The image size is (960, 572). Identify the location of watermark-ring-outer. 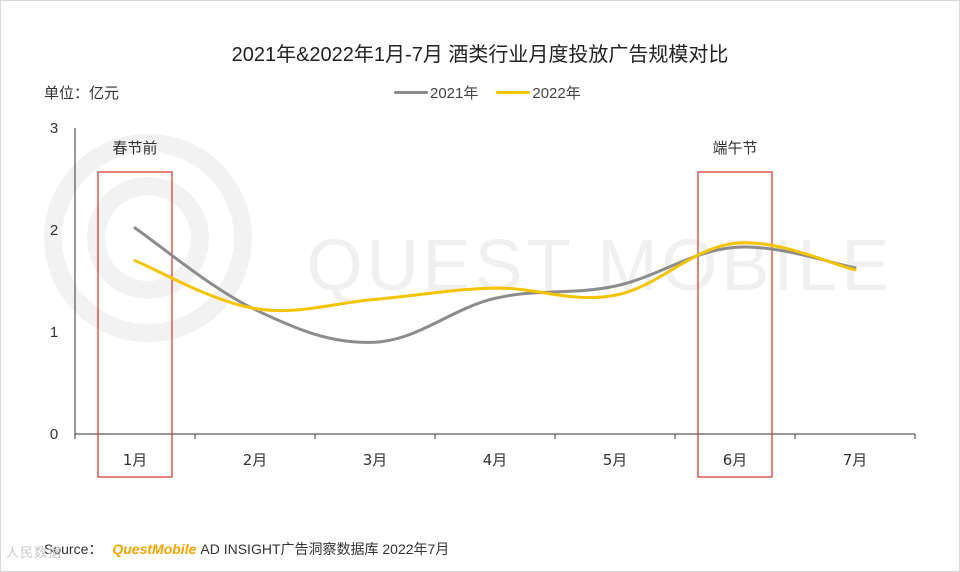
(148, 238).